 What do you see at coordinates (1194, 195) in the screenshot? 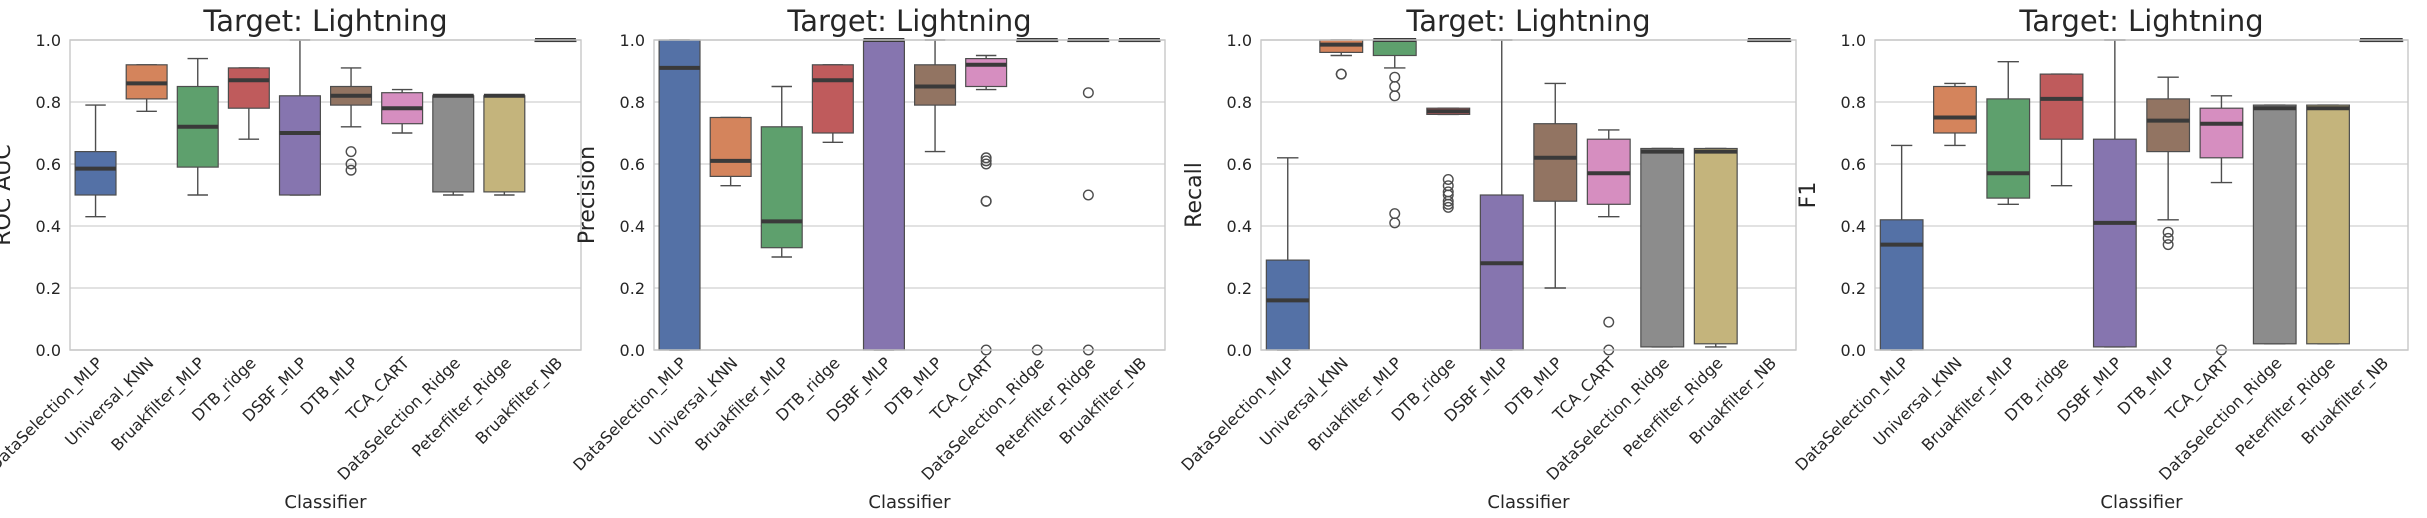
I see `y-axis-label: Recall` at bounding box center [1194, 195].